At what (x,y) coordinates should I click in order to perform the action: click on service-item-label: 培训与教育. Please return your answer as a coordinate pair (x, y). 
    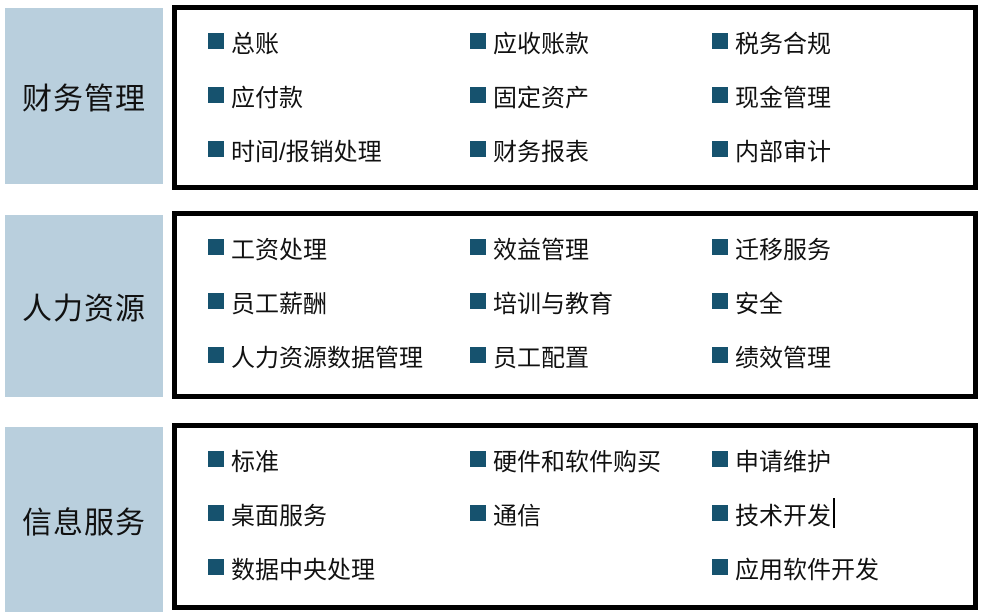
    Looking at the image, I should click on (553, 304).